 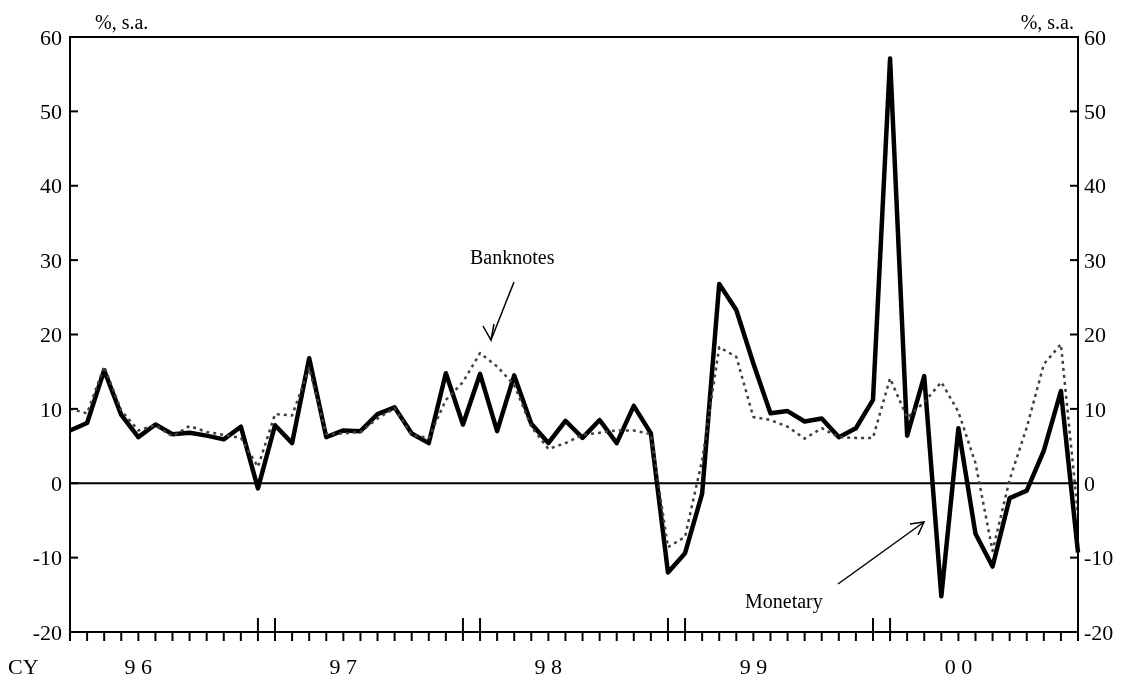 I want to click on y-tick-label: 20, so click(x=51, y=335).